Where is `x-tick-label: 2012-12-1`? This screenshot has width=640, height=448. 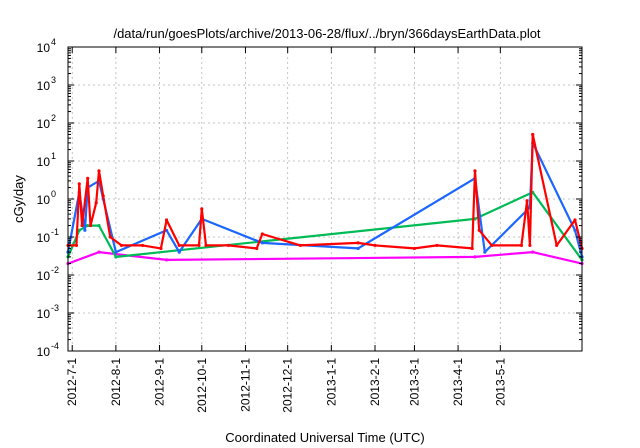 x-tick-label: 2012-12-1 is located at coordinates (288, 385).